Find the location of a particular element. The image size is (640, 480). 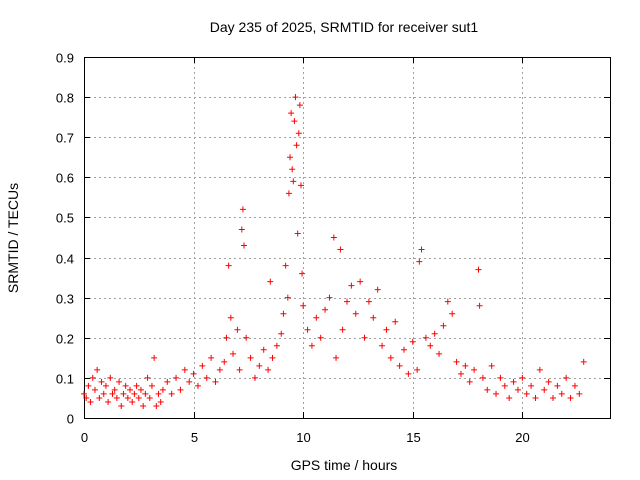

x-tick-label: 10 is located at coordinates (303, 437).